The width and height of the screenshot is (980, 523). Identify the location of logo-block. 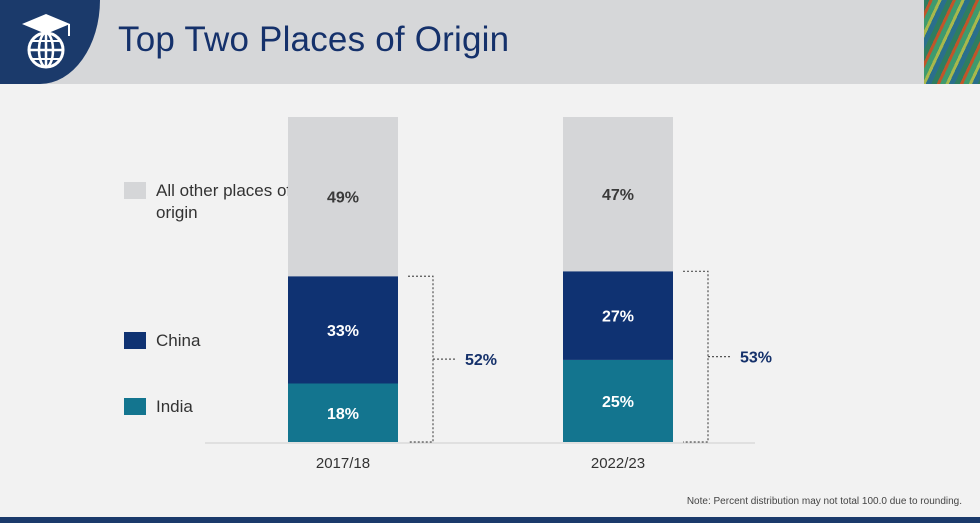
(50, 42).